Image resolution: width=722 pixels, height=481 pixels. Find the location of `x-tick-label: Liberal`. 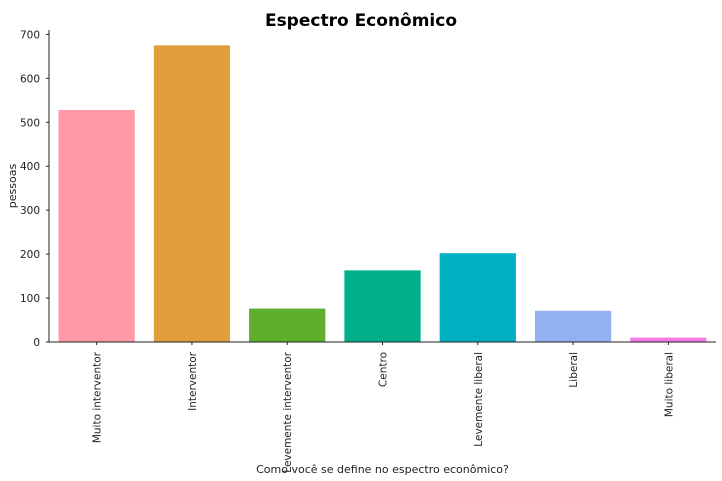

x-tick-label: Liberal is located at coordinates (574, 370).